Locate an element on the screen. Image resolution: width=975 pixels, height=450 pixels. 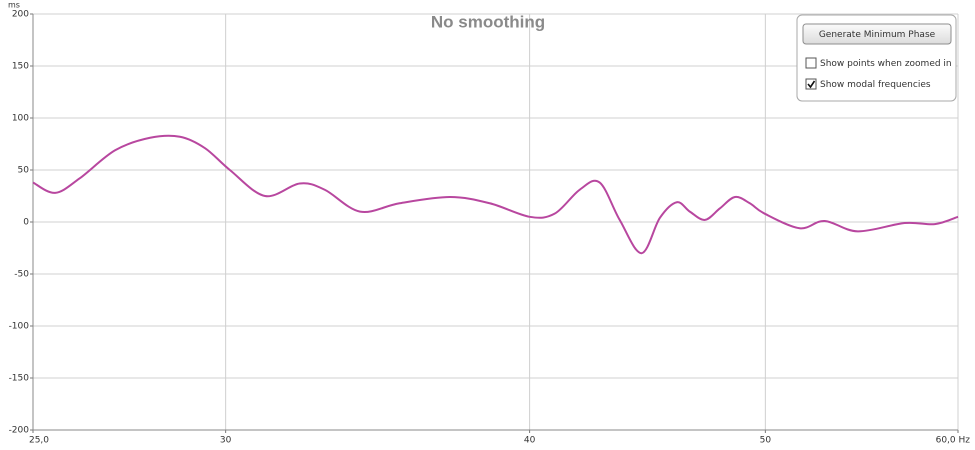
button is located at coordinates (877, 34).